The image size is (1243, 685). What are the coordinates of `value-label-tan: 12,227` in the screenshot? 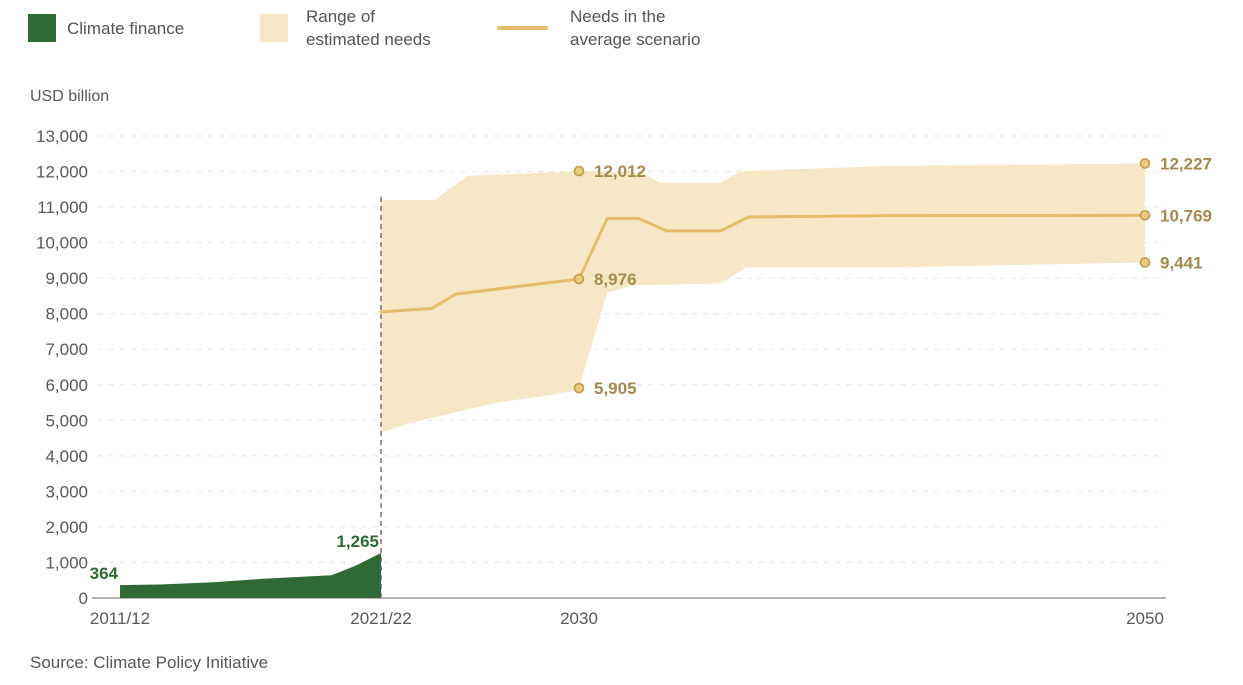 It's located at (1186, 163).